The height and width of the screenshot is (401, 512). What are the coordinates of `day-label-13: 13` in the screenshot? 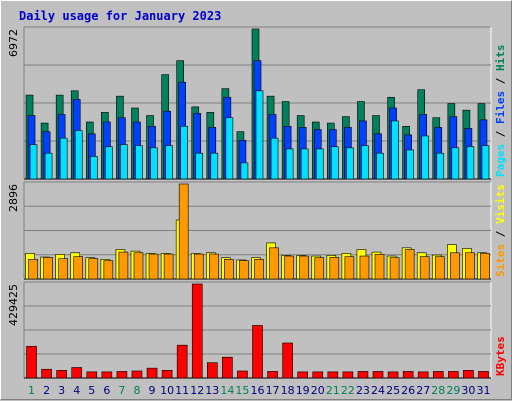 It's located at (212, 390).